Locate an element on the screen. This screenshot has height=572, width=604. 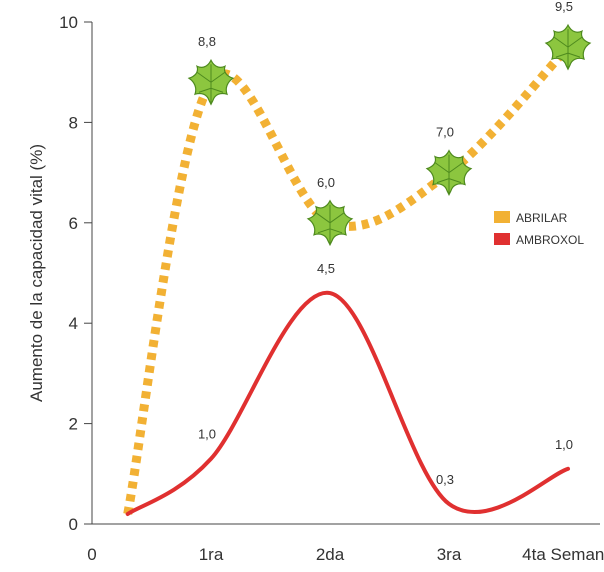
y-tick-label: 10 is located at coordinates (68, 22).